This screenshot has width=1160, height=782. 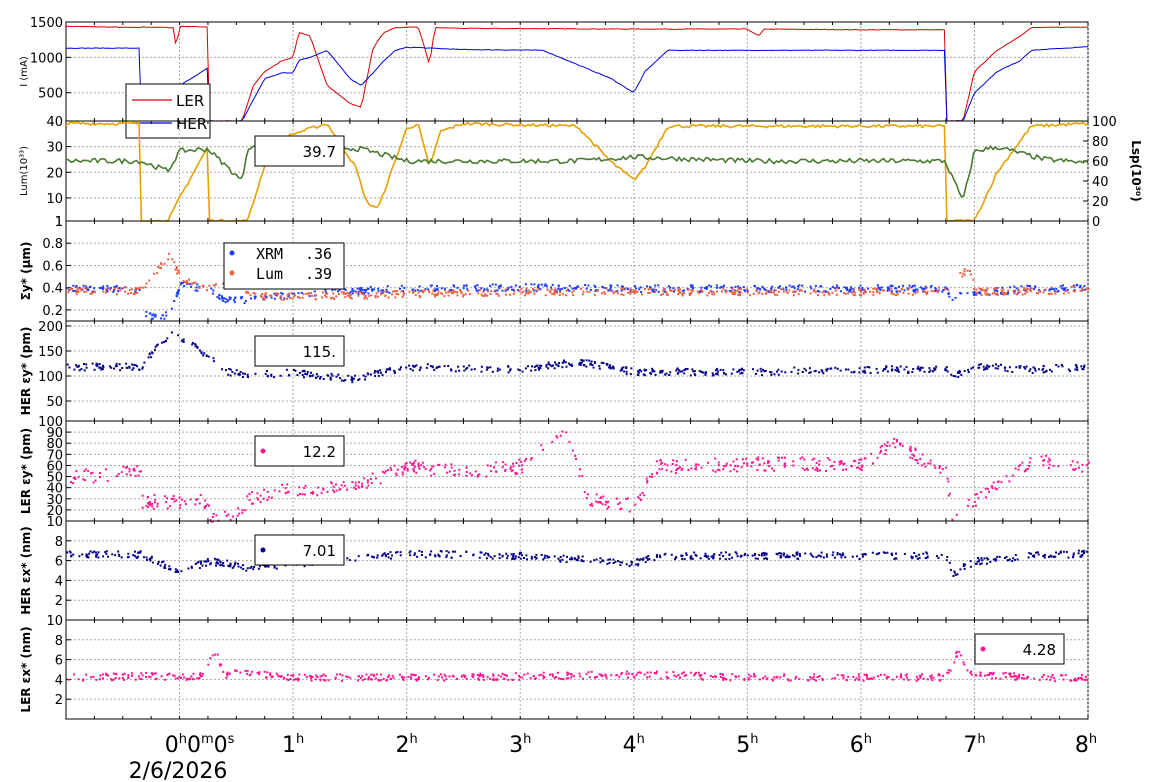 I want to click on y-axis-label: LER εx* (nm), so click(x=26, y=669).